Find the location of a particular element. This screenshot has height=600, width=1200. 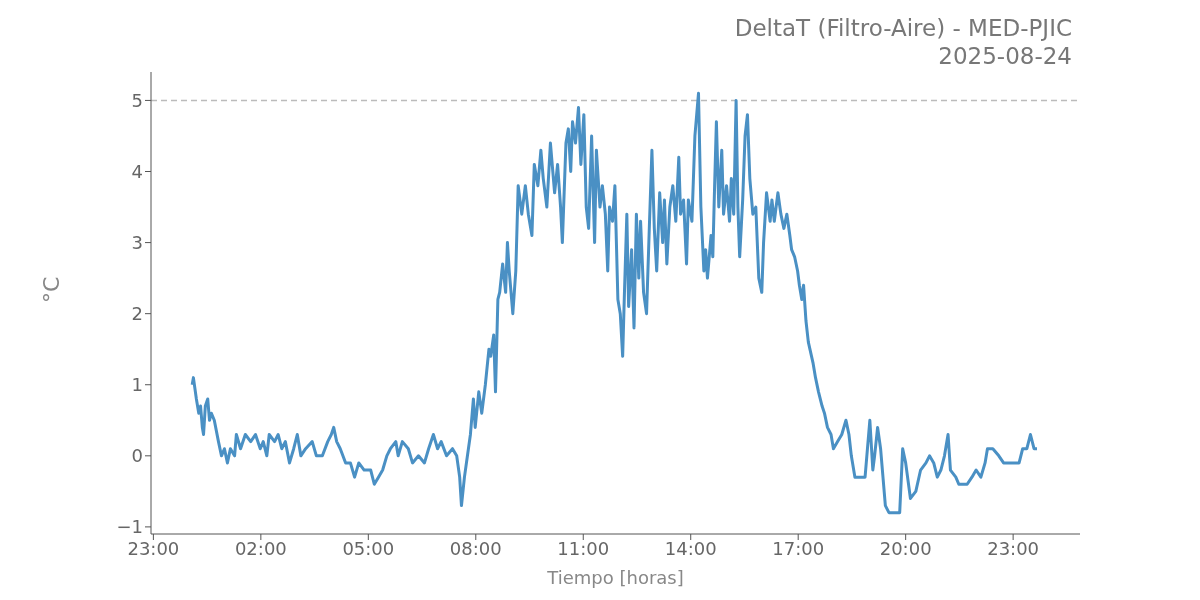

y-tick-label: 1 is located at coordinates (137, 385).